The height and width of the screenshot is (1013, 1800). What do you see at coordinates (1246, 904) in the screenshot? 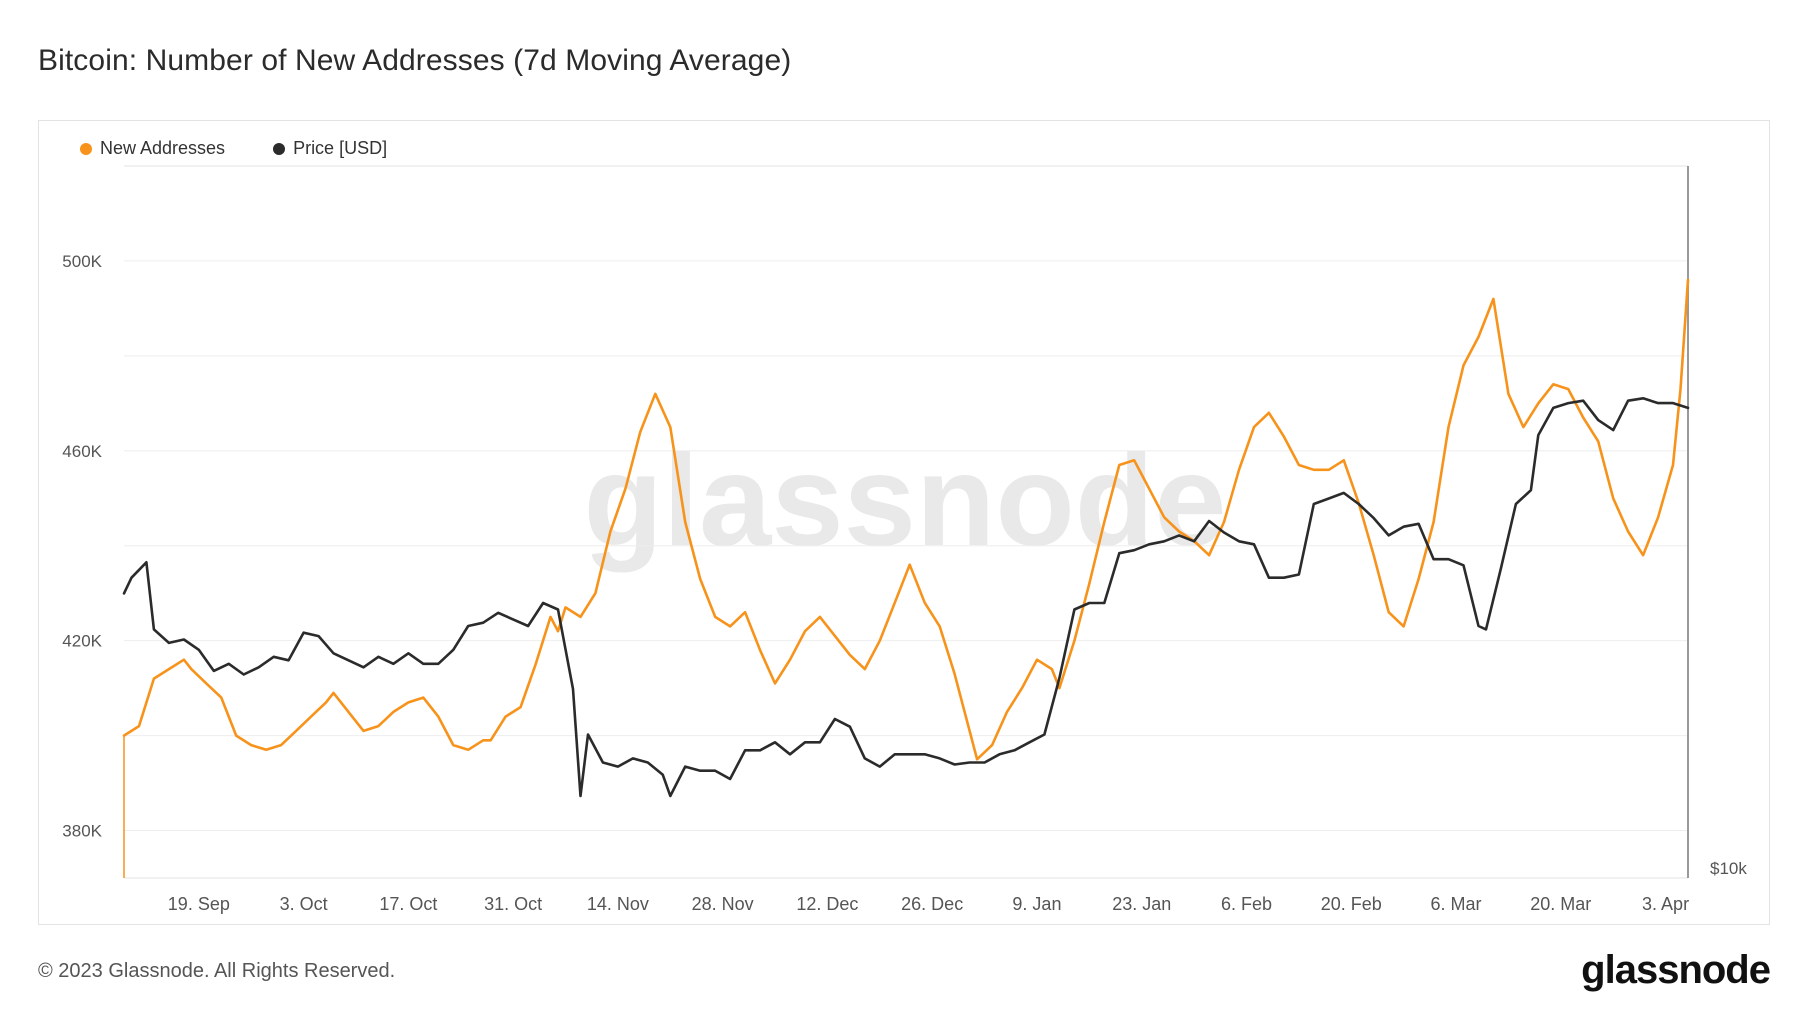
I see `x-tick-label: 6. Feb` at bounding box center [1246, 904].